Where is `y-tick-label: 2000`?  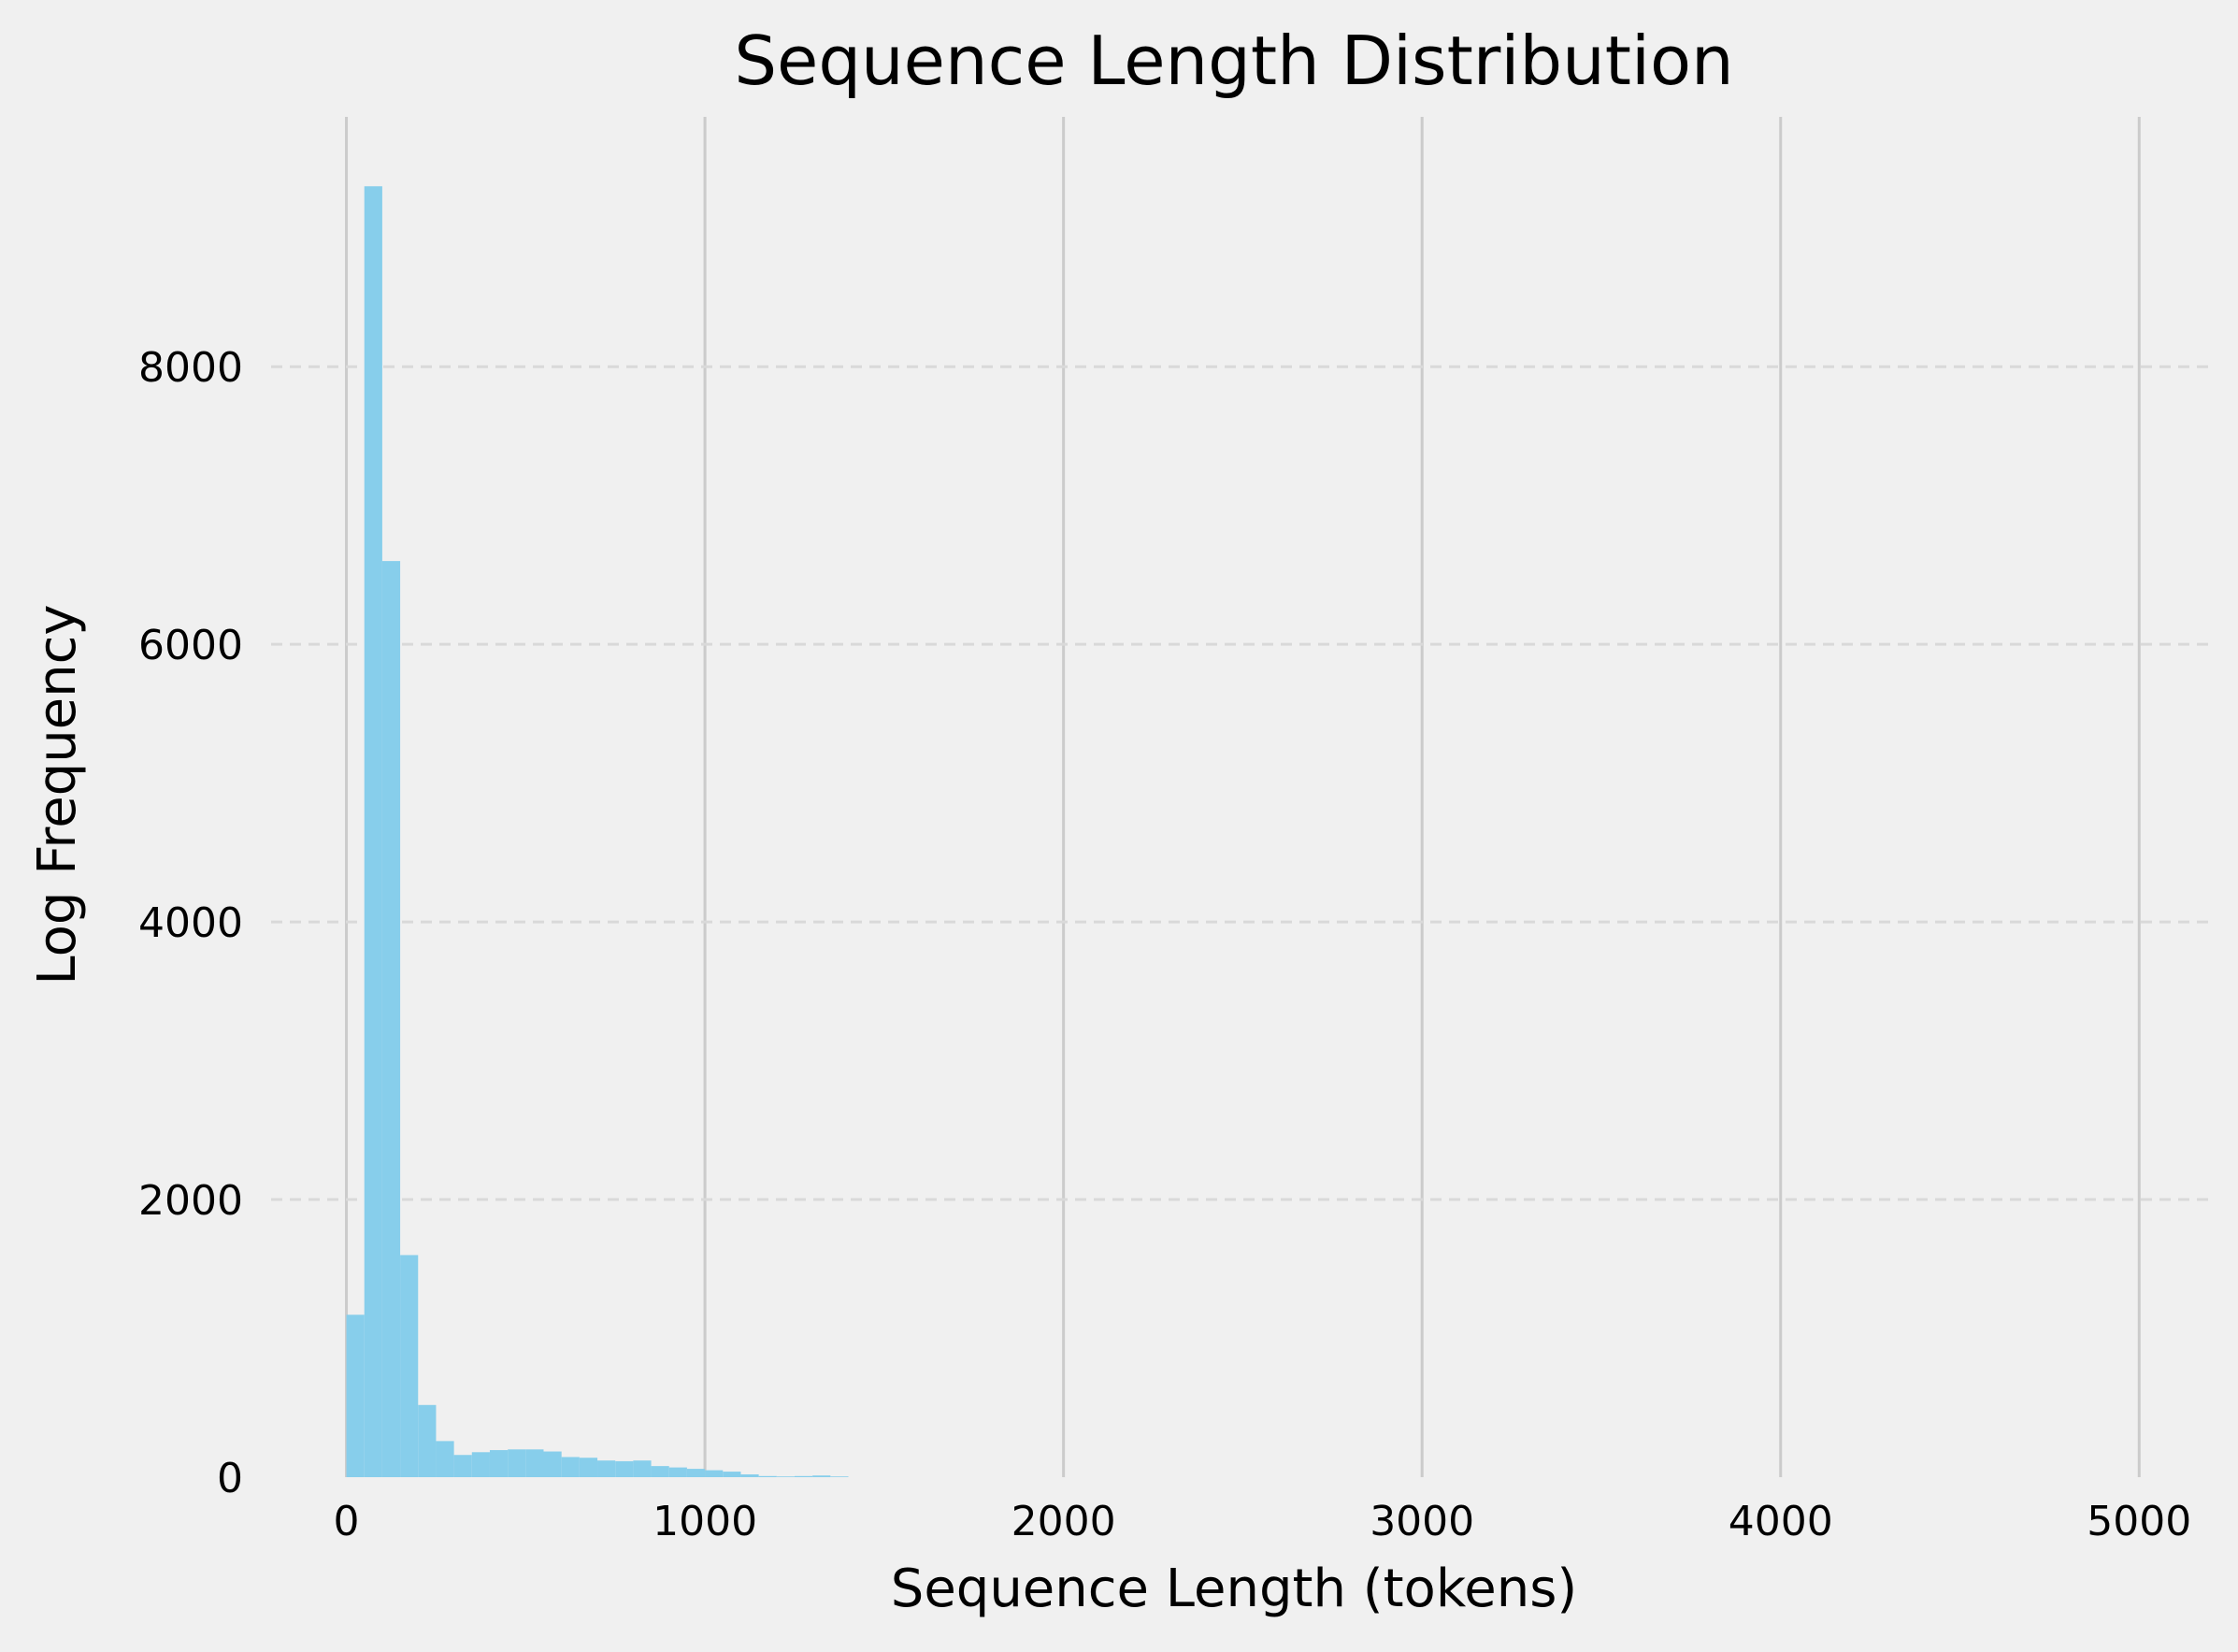 y-tick-label: 2000 is located at coordinates (190, 1201).